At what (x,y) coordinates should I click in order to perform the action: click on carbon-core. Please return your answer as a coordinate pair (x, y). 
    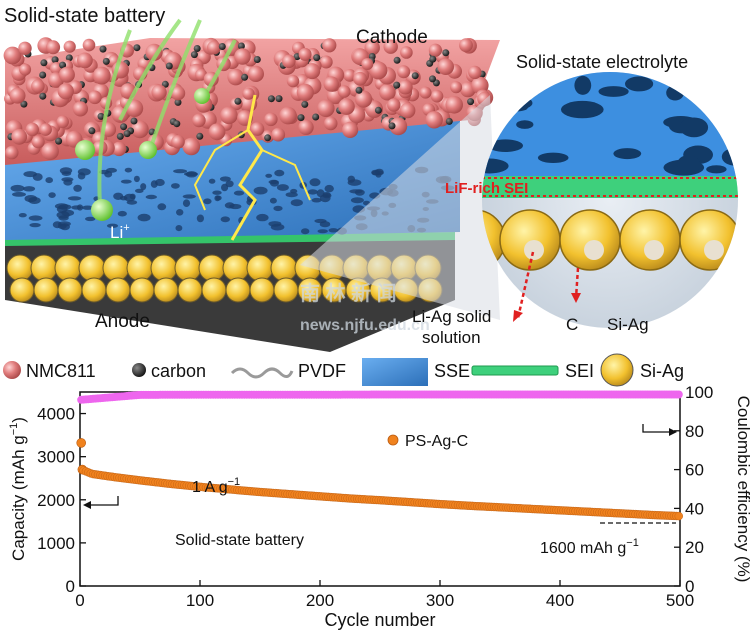
    Looking at the image, I should click on (534, 250).